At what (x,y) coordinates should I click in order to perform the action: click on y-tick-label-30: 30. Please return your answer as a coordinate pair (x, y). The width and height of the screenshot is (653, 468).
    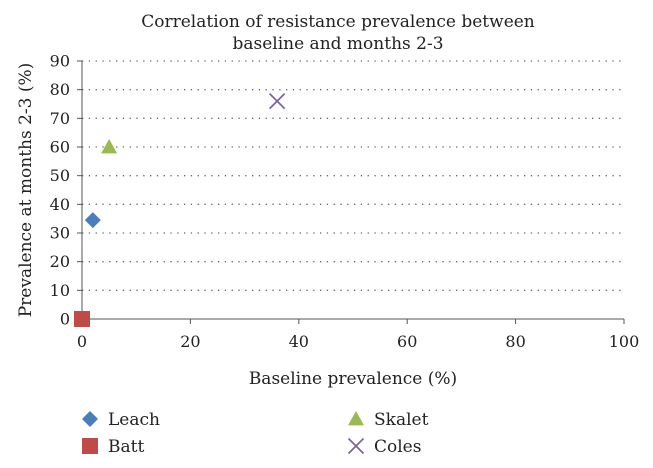
    Looking at the image, I should click on (60, 233).